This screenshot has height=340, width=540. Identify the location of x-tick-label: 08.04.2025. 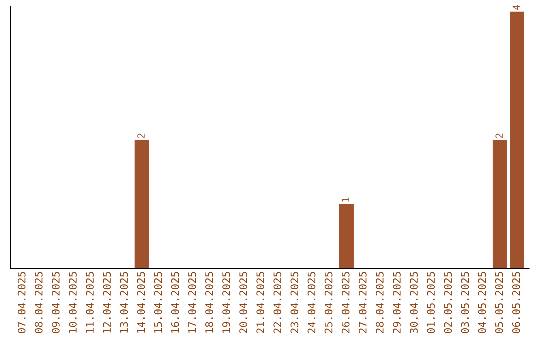
(38, 303).